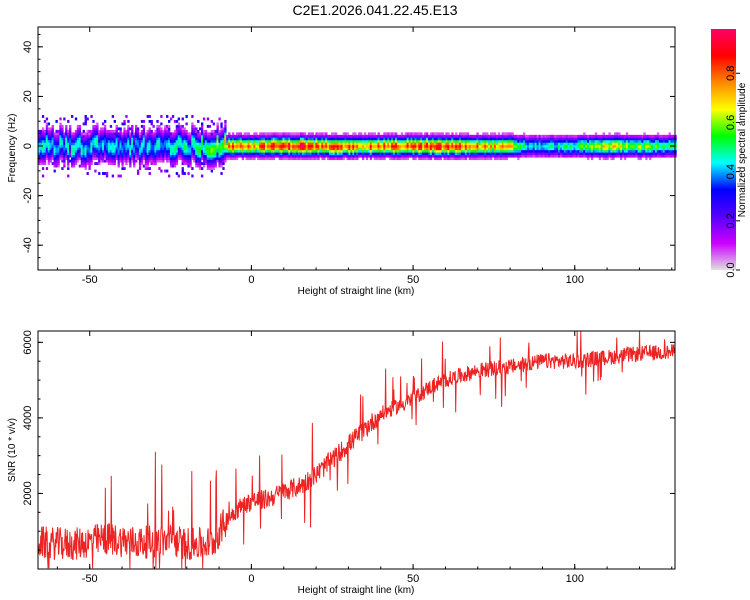 This screenshot has width=750, height=600. Describe the element at coordinates (413, 280) in the screenshot. I see `spectrogram-xtick-label: 50` at that location.